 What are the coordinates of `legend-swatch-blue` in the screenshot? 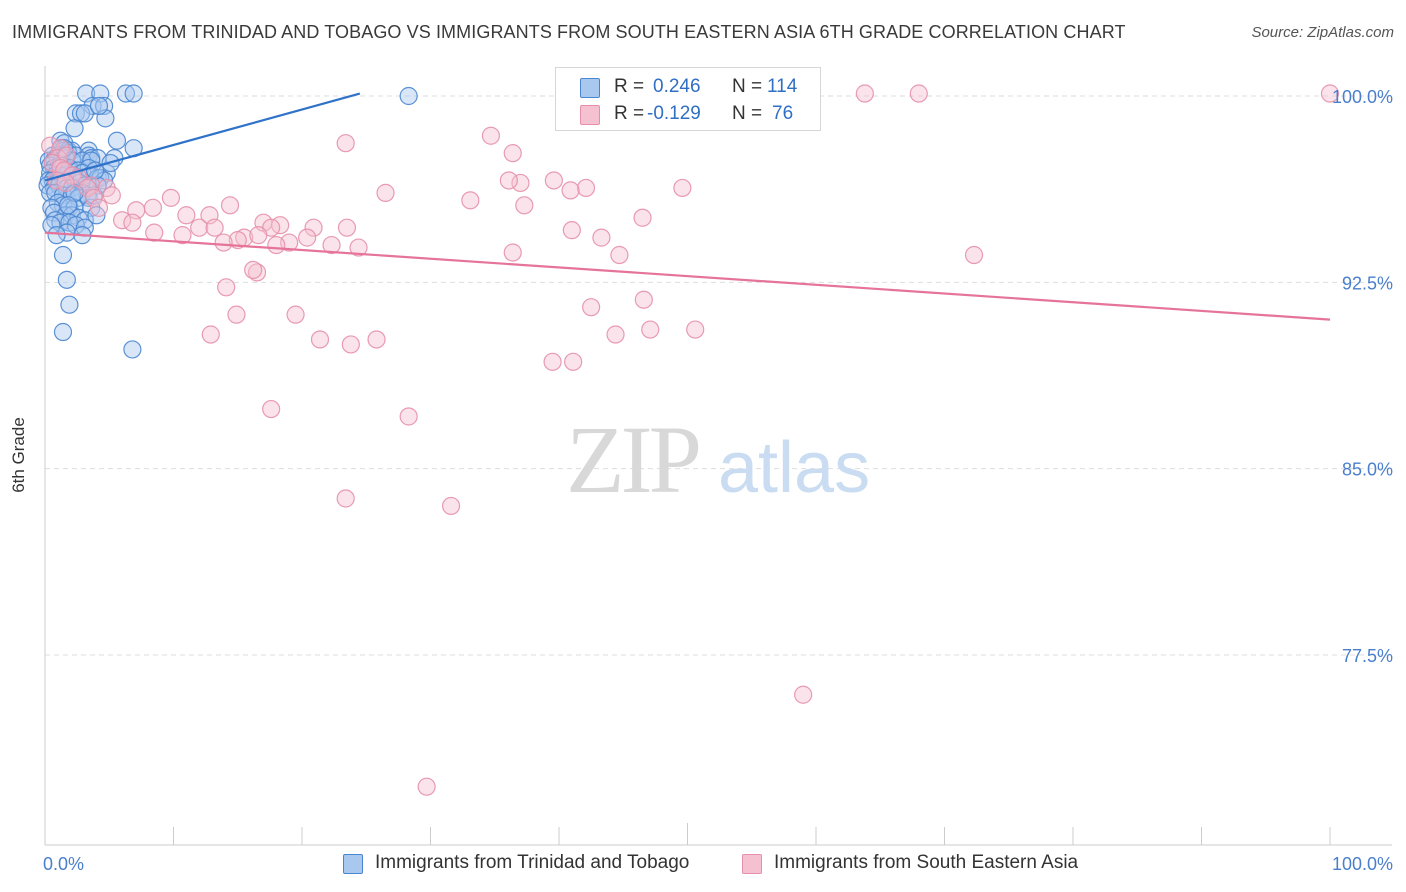 It's located at (353, 864).